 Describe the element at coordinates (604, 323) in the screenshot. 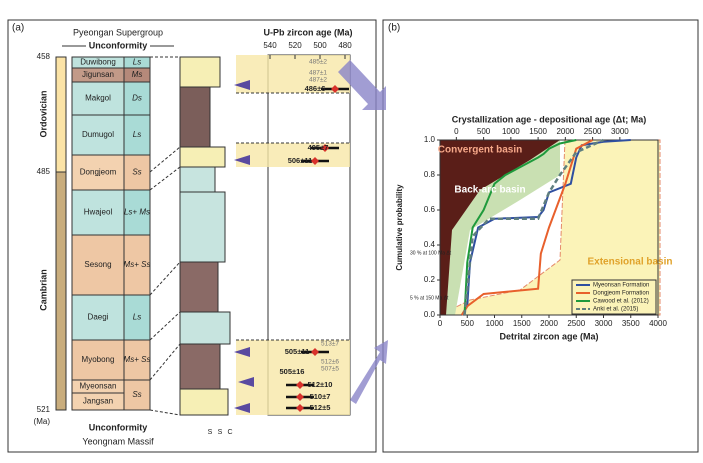

I see `x-tick-label: 3000` at that location.